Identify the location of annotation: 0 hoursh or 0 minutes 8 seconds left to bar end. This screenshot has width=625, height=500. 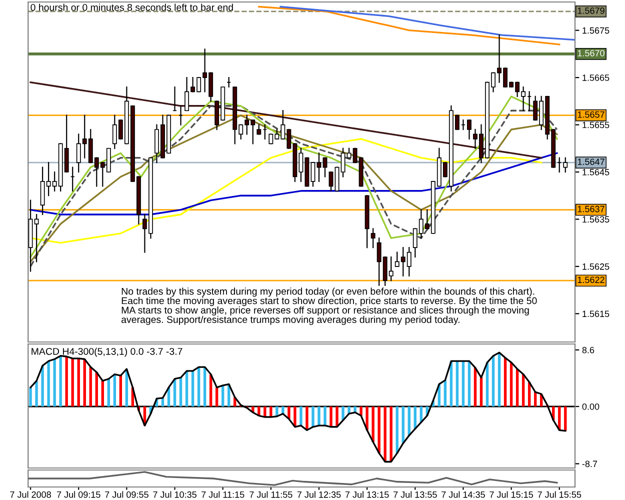
(131, 7).